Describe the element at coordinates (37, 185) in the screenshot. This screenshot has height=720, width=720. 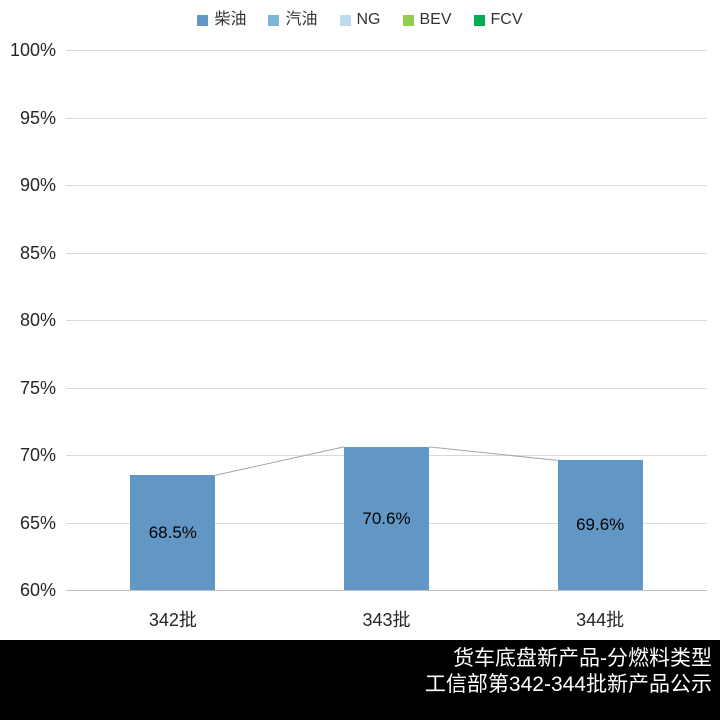
I see `y-axis-tick-label: 90%` at that location.